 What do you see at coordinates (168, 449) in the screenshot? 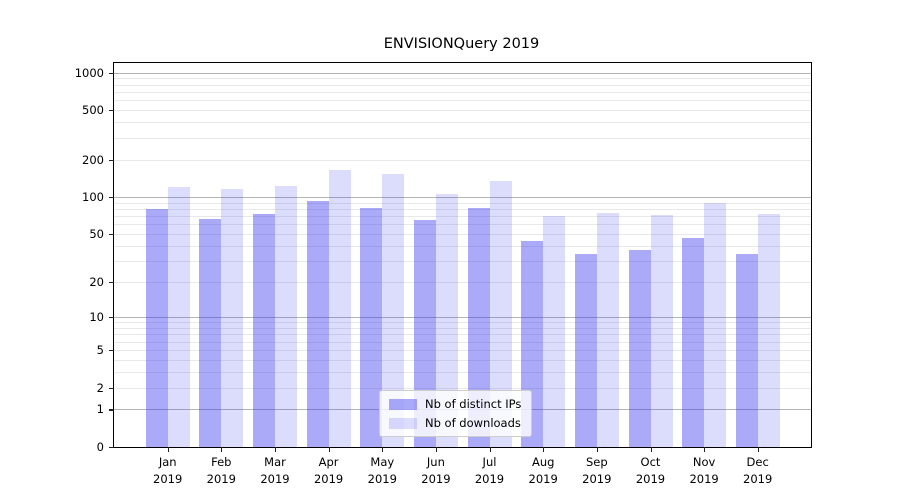
I see `x-tick-jan` at bounding box center [168, 449].